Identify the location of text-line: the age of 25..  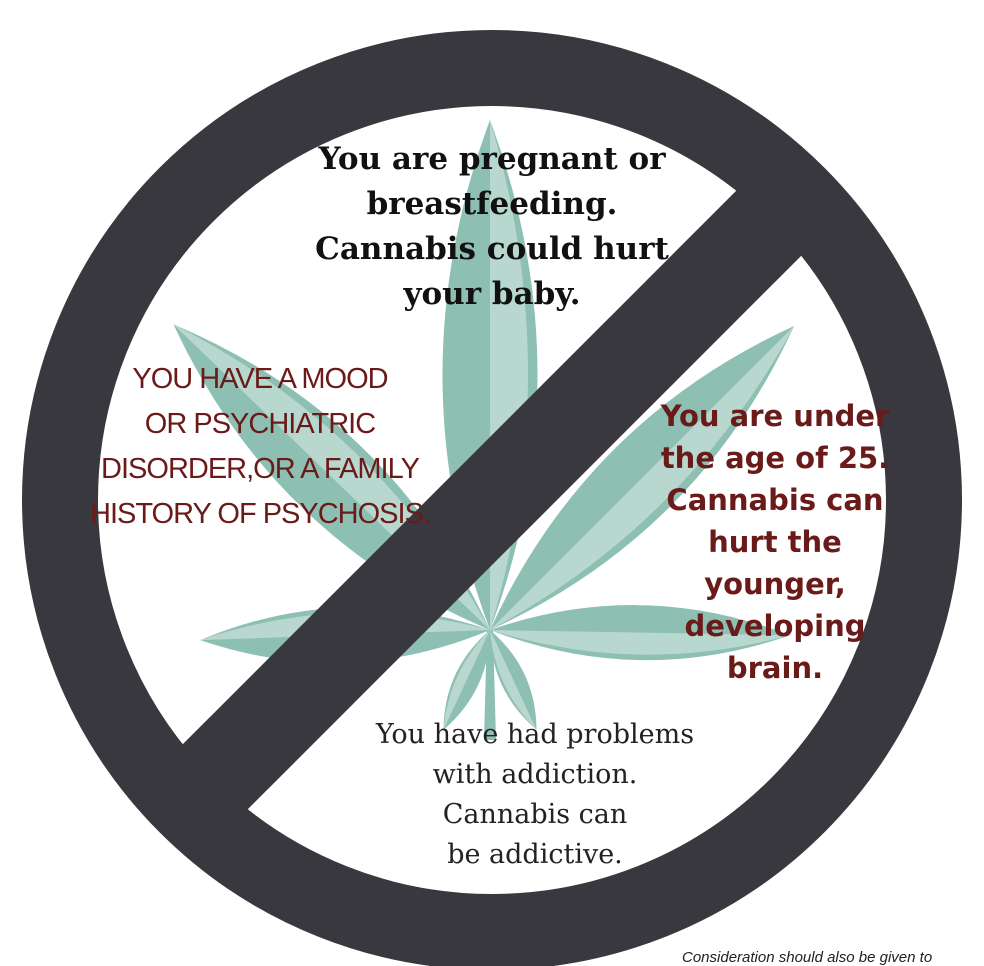
(775, 458).